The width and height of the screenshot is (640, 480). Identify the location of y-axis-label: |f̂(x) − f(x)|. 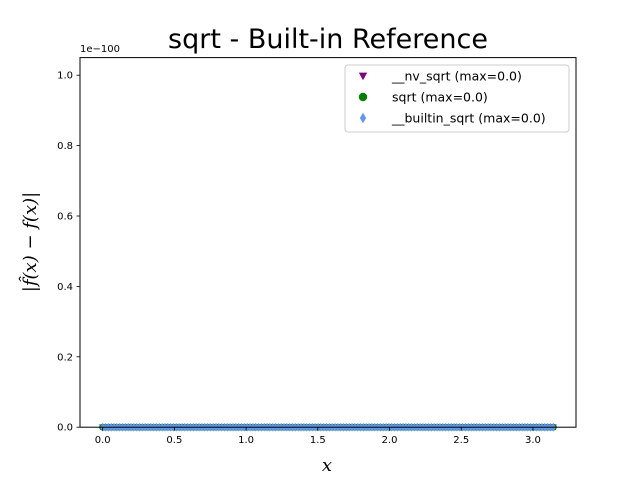
(29, 242).